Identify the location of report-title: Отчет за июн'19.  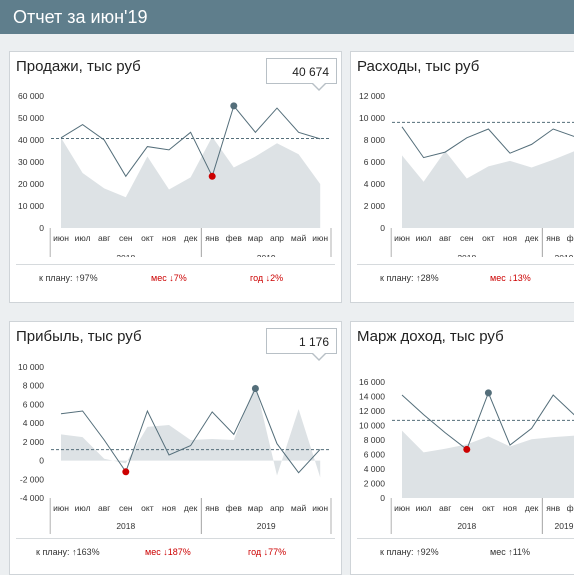
(80, 17).